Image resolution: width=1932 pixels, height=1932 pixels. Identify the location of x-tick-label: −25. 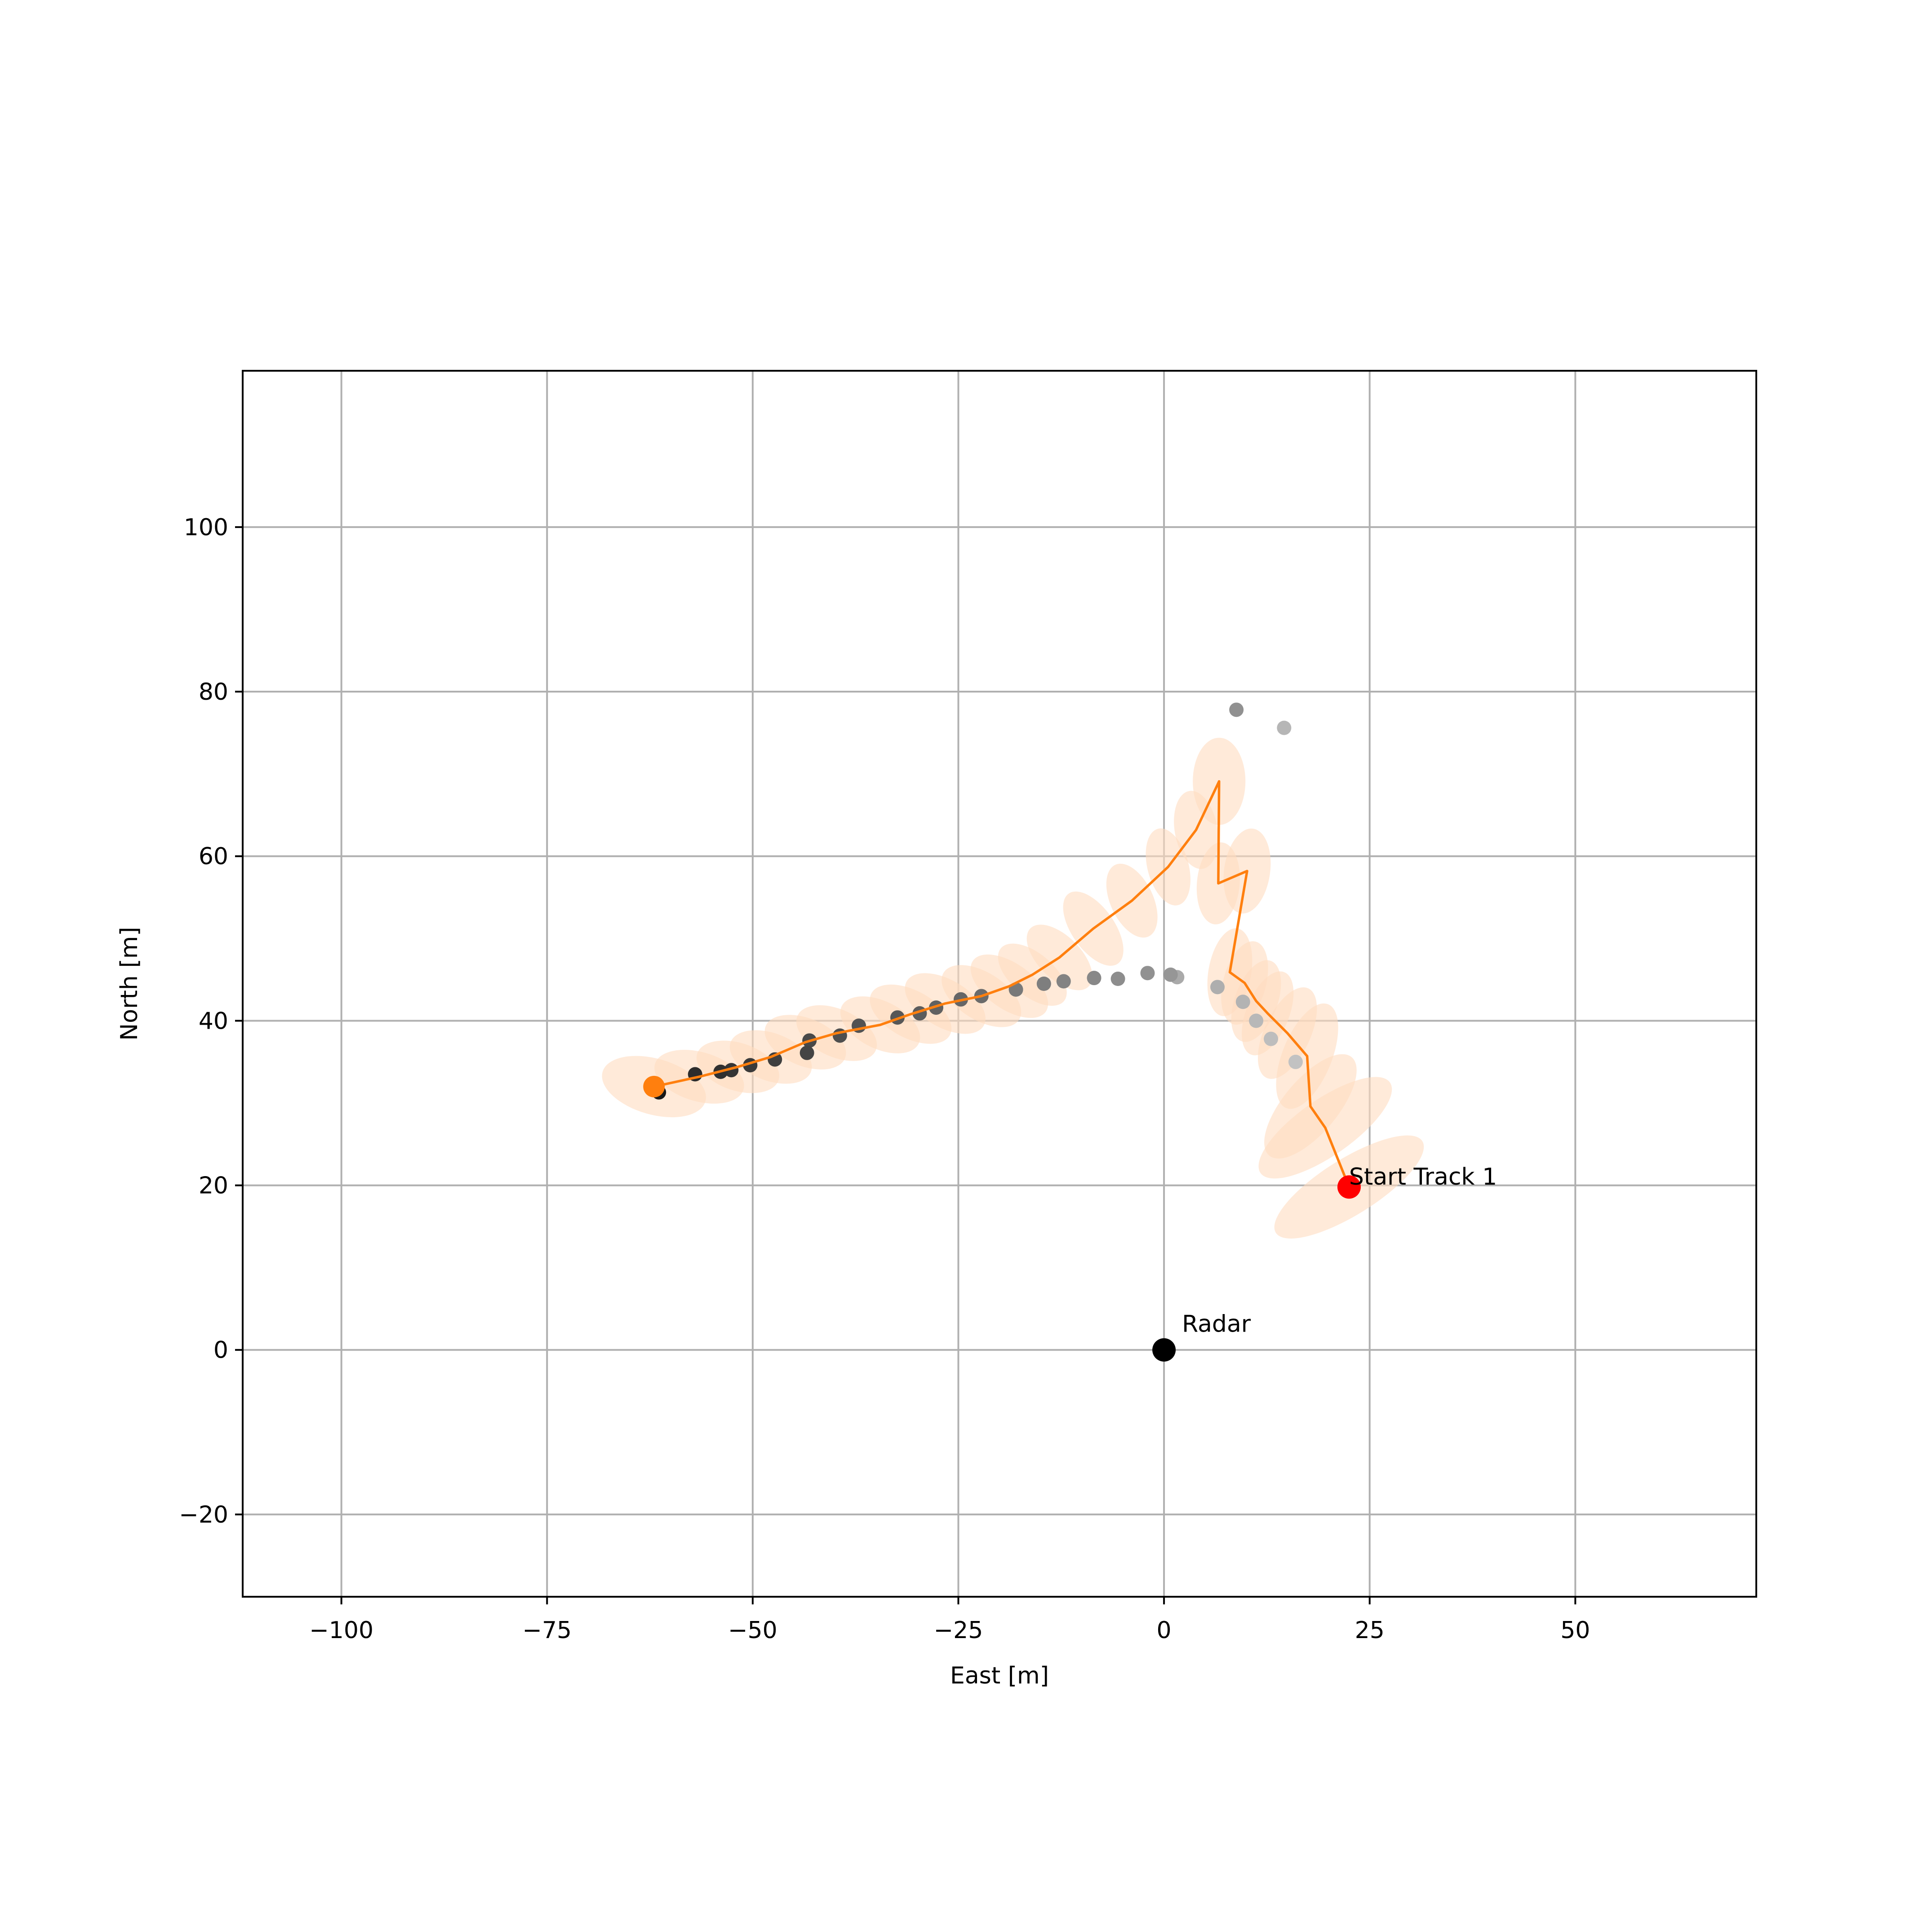
(959, 1630).